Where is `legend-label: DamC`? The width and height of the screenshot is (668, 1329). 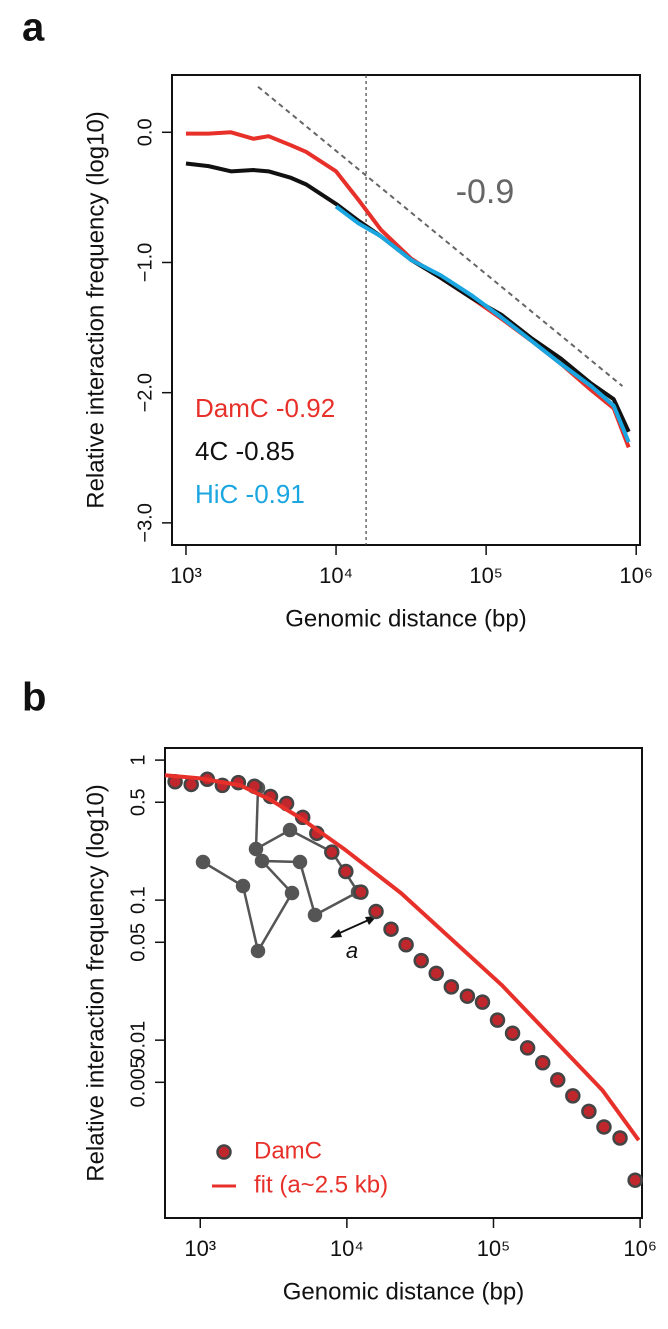
legend-label: DamC is located at coordinates (288, 1150).